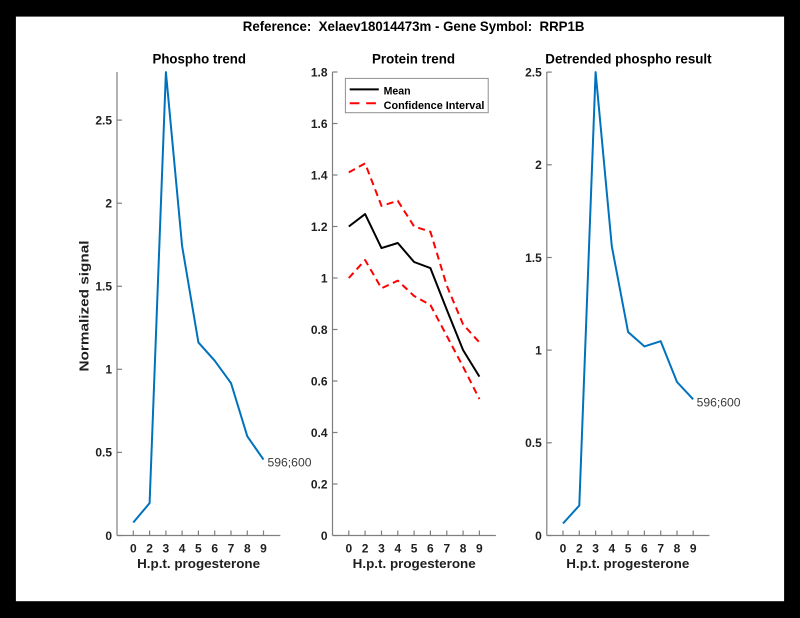 This screenshot has width=800, height=618. What do you see at coordinates (434, 106) in the screenshot?
I see `svg-text: Confidence Interval` at bounding box center [434, 106].